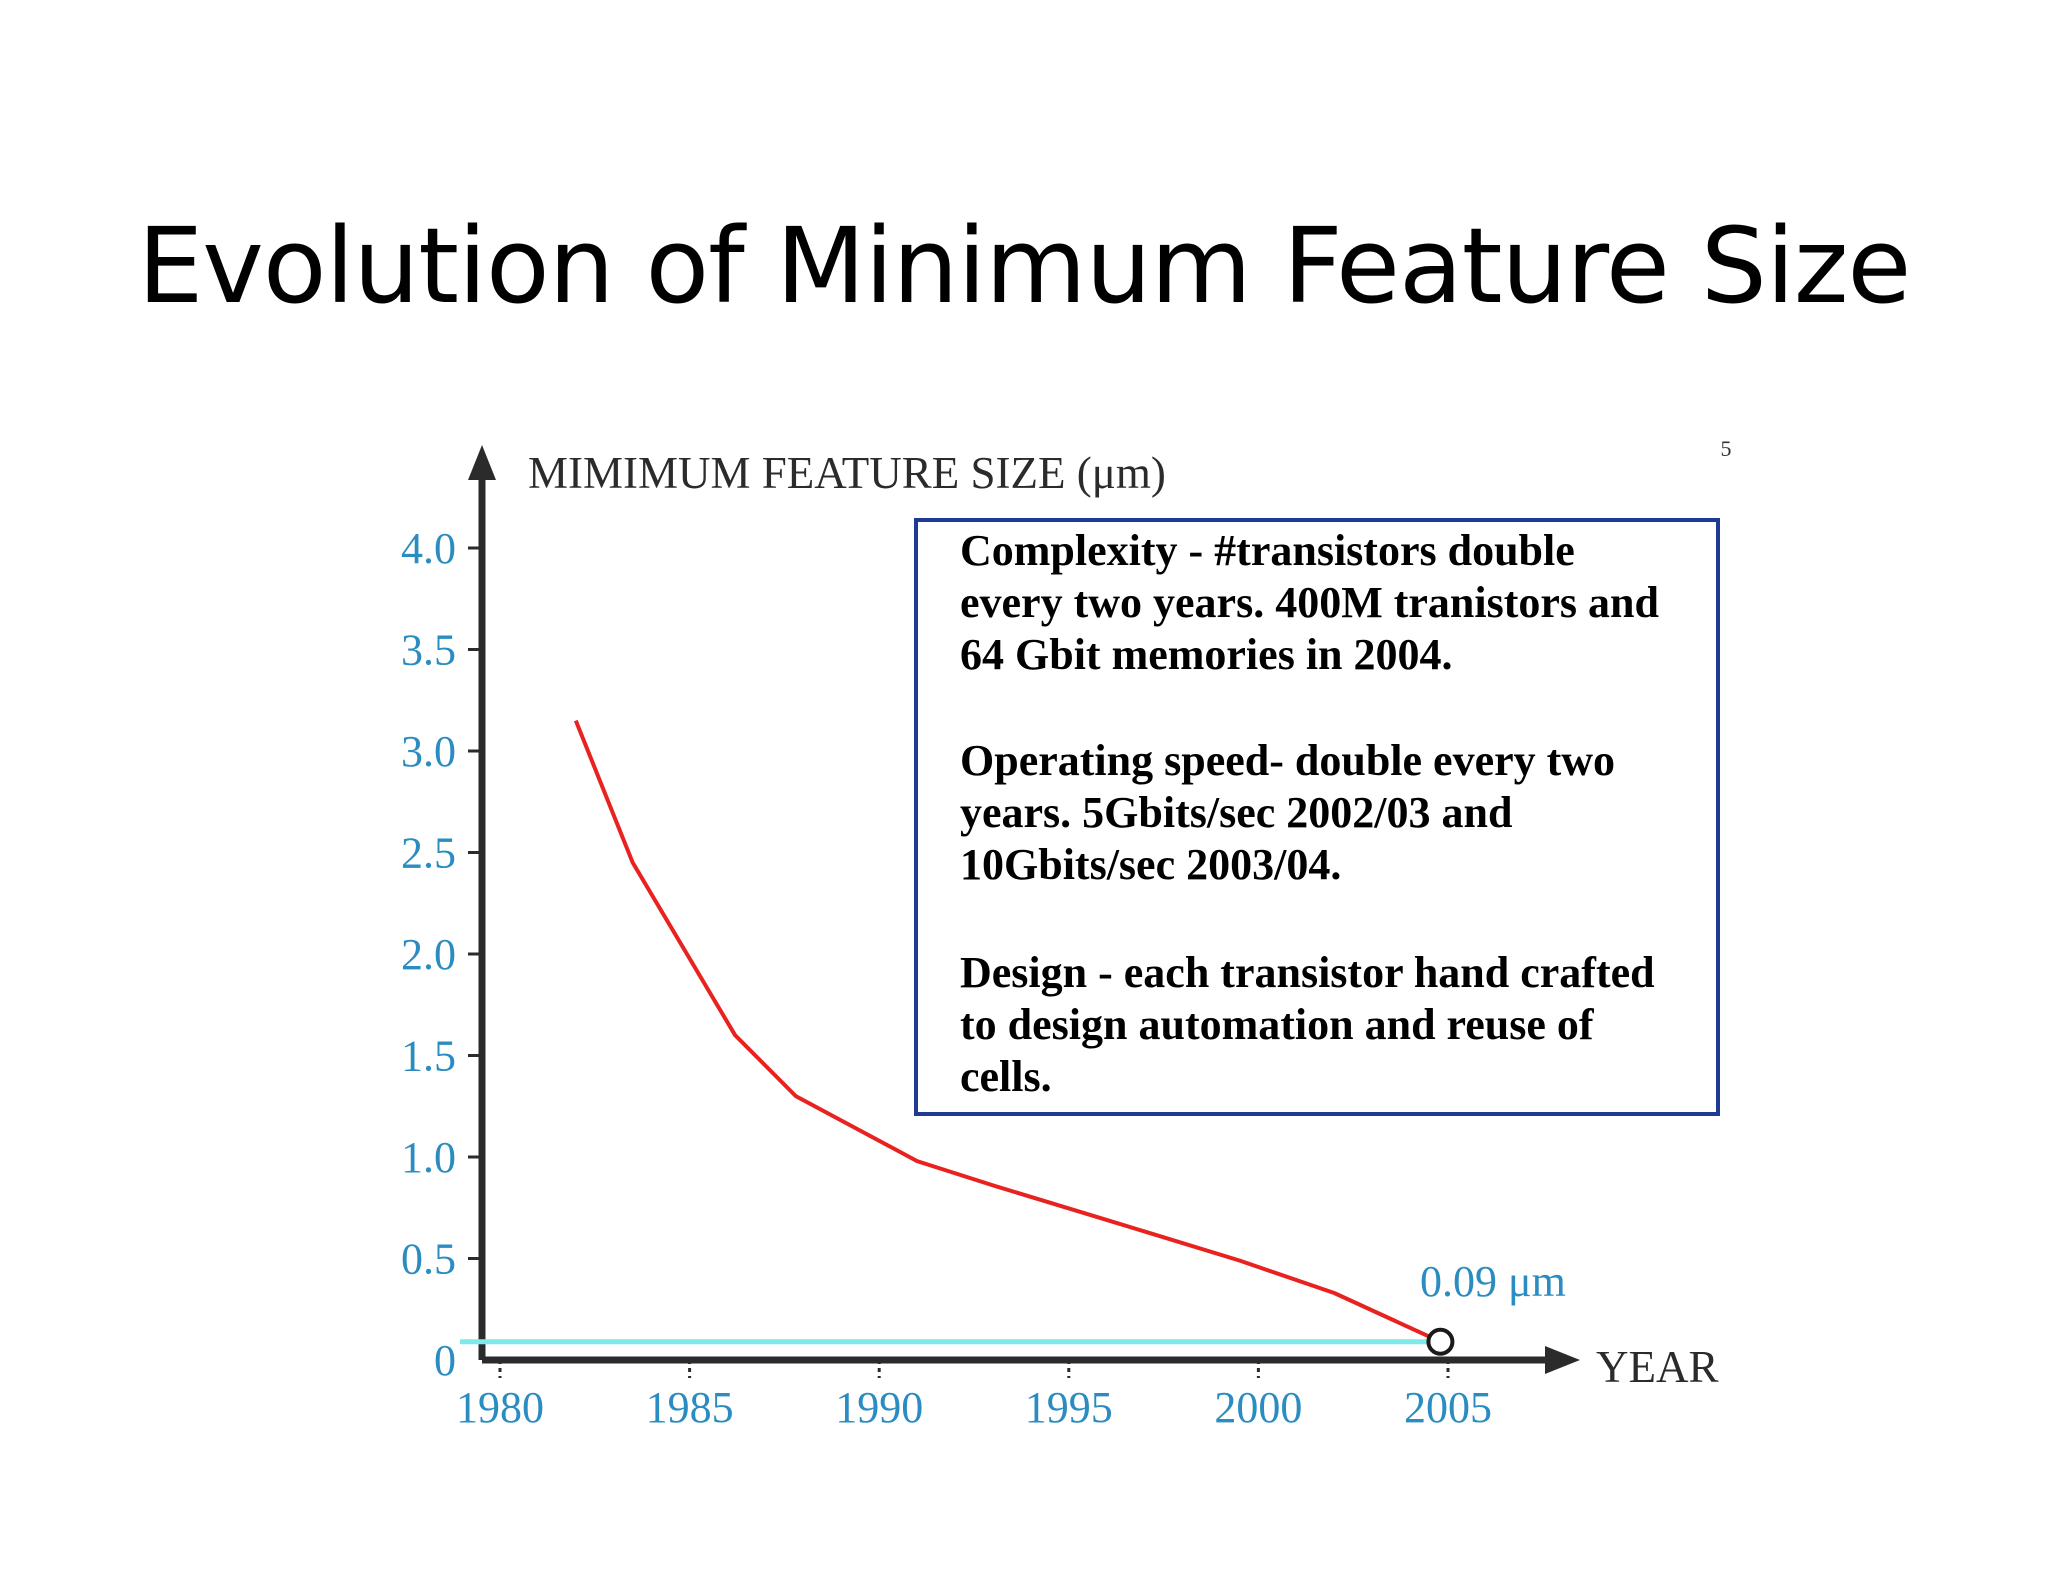  I want to click on page-number: 5, so click(1726, 448).